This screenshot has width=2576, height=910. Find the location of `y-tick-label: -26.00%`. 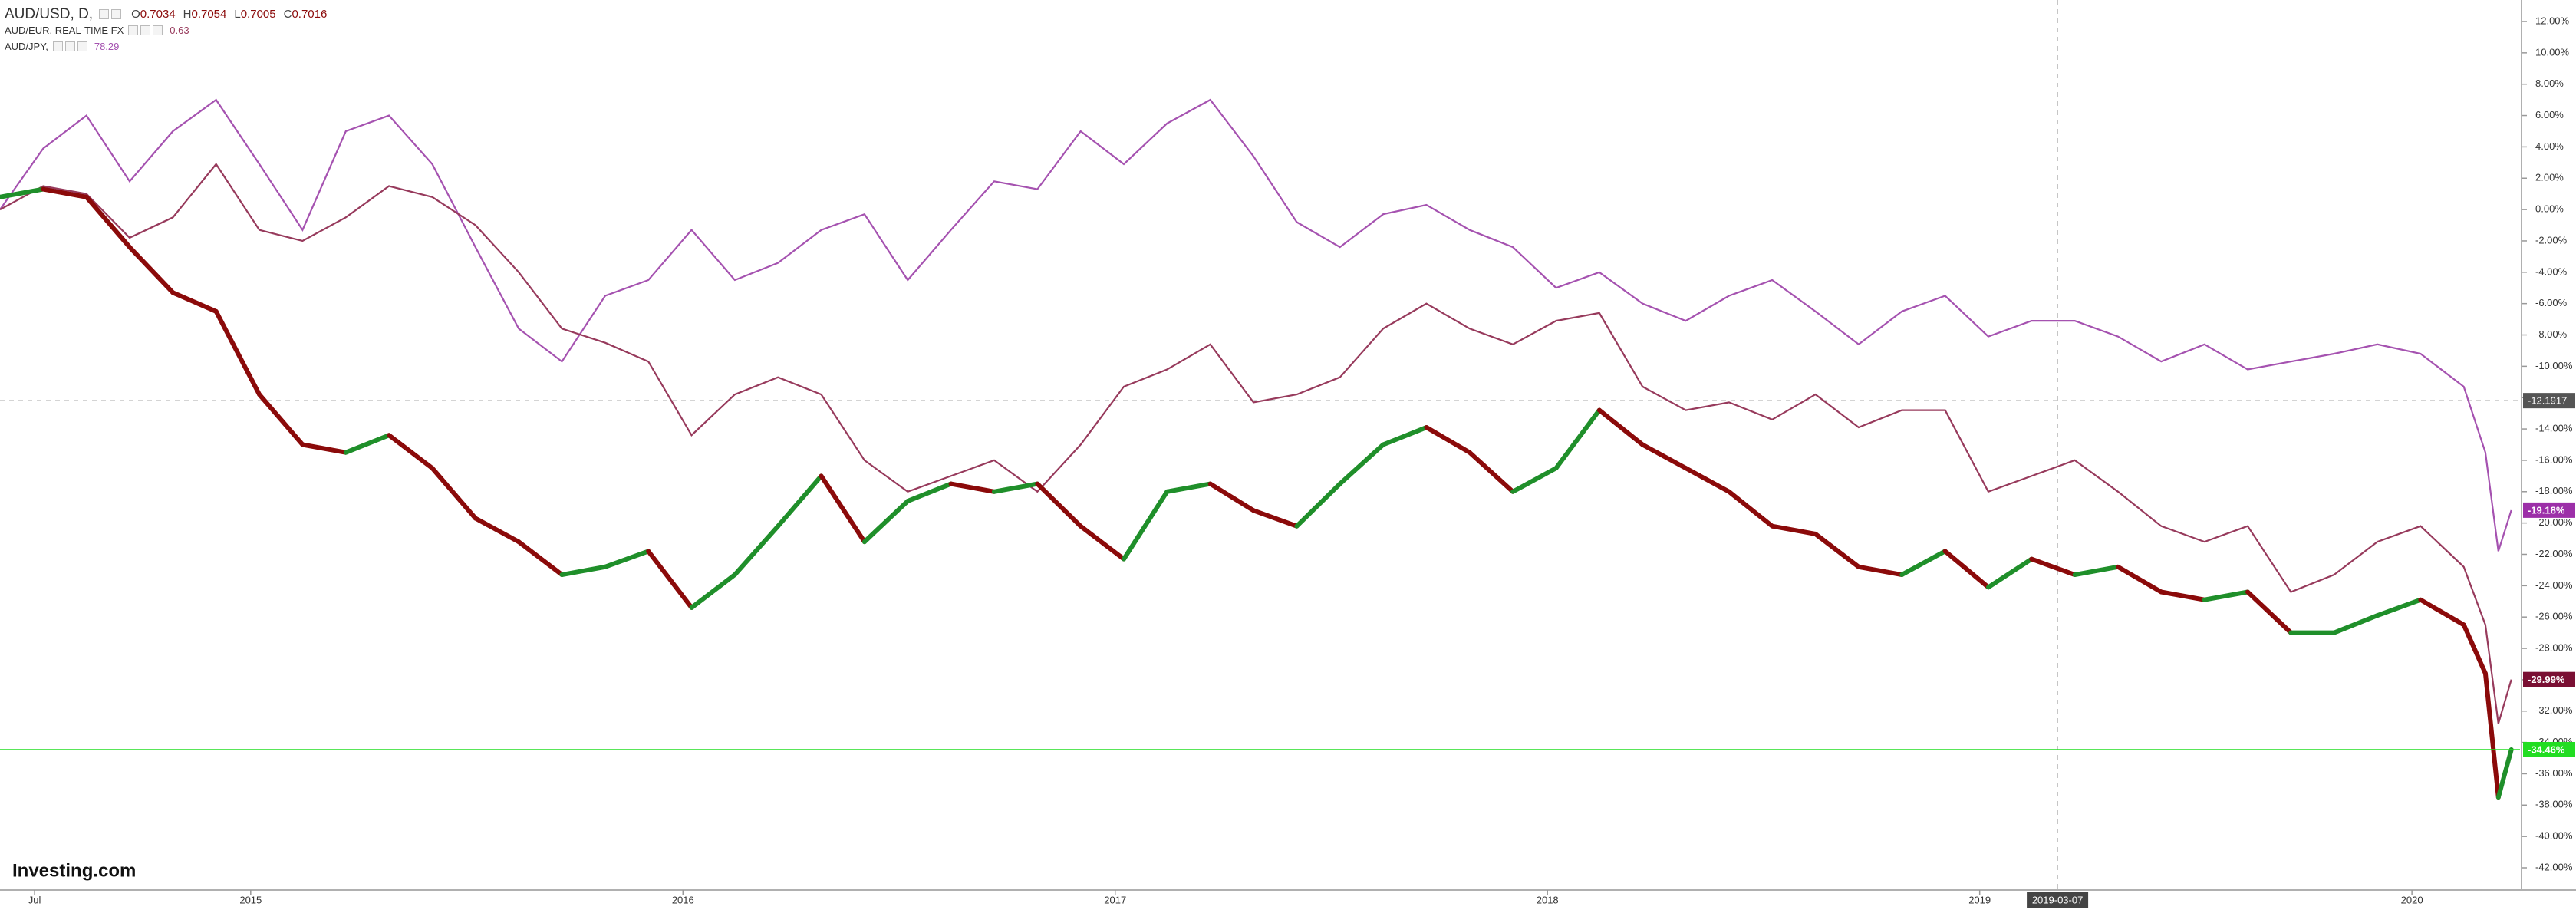

y-tick-label: -26.00% is located at coordinates (2554, 616).